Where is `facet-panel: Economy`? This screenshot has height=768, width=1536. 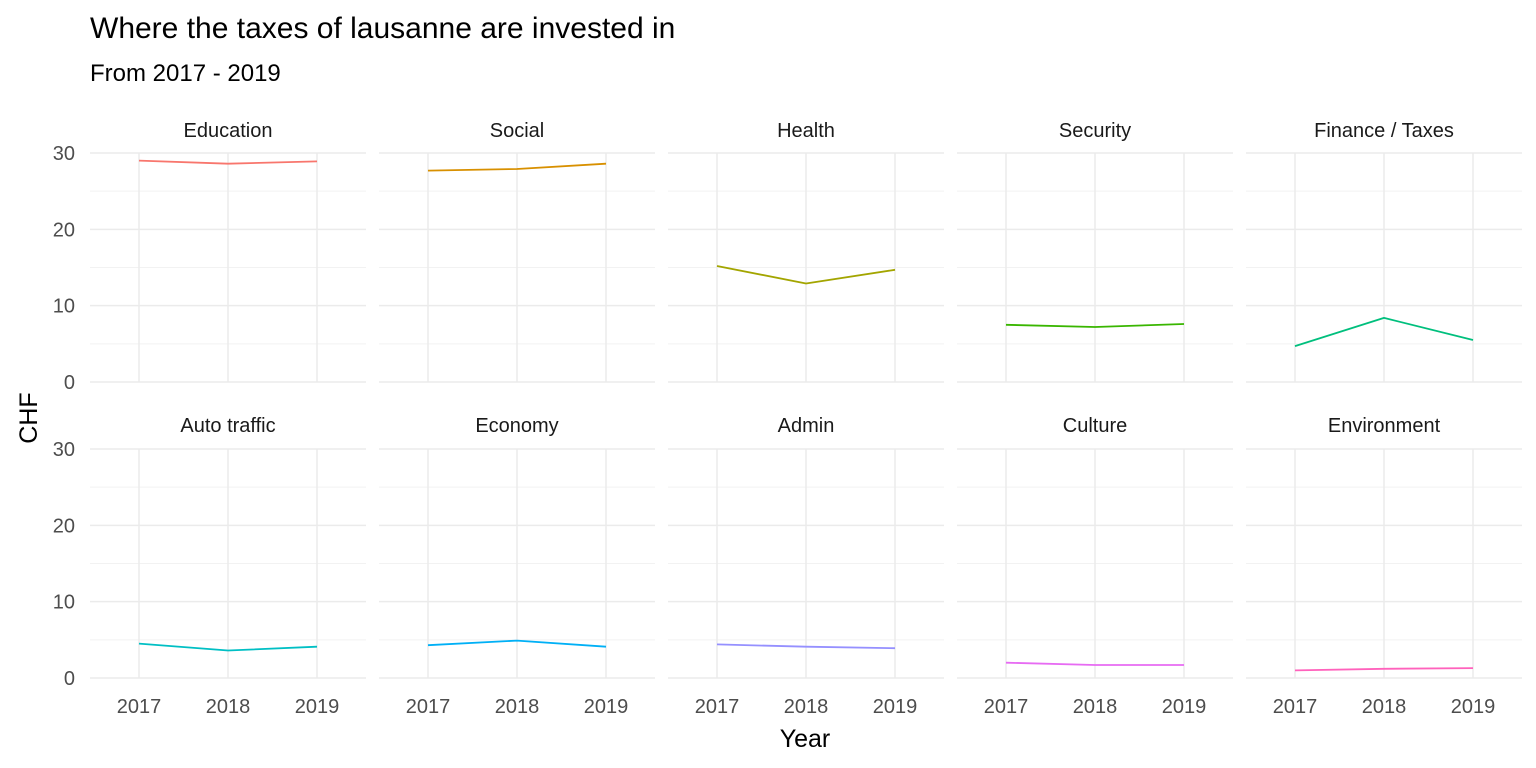 facet-panel: Economy is located at coordinates (517, 547).